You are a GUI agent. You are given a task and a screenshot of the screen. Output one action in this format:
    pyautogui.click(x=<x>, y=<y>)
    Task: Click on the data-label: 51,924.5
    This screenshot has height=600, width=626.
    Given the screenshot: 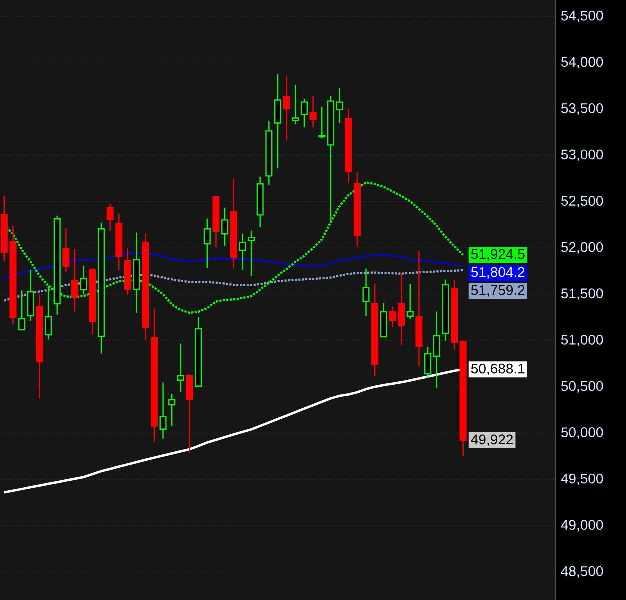 What is the action you would take?
    pyautogui.click(x=498, y=255)
    